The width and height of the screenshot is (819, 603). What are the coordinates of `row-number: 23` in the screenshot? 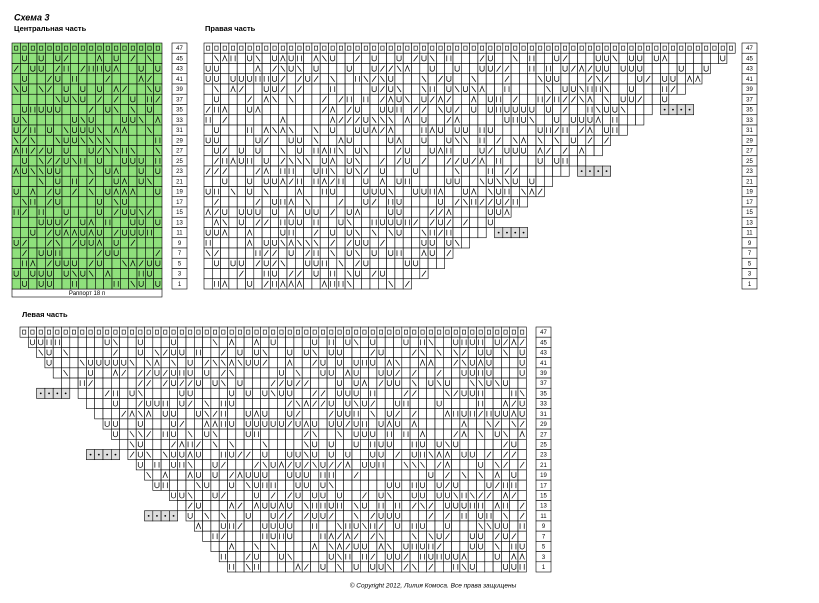 It's located at (179, 172).